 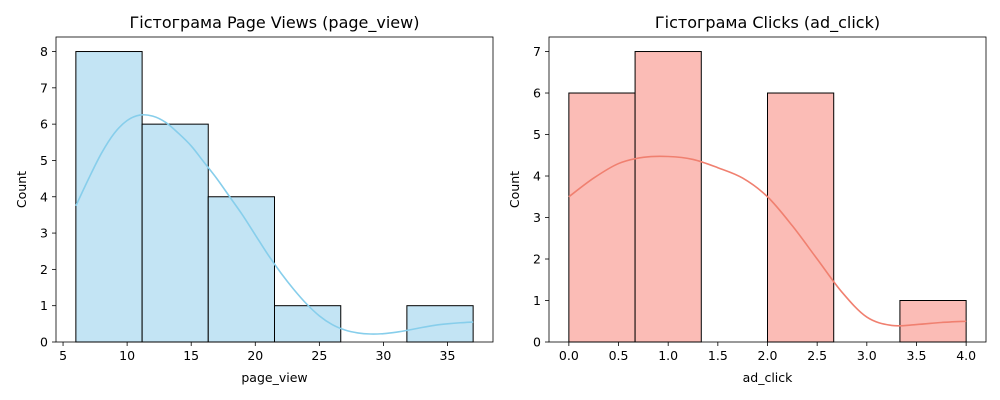 I want to click on y-tick-label: 8, so click(x=44, y=51).